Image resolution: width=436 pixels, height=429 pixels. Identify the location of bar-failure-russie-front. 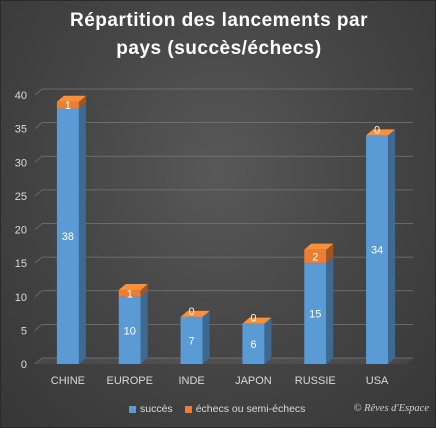
(315, 256).